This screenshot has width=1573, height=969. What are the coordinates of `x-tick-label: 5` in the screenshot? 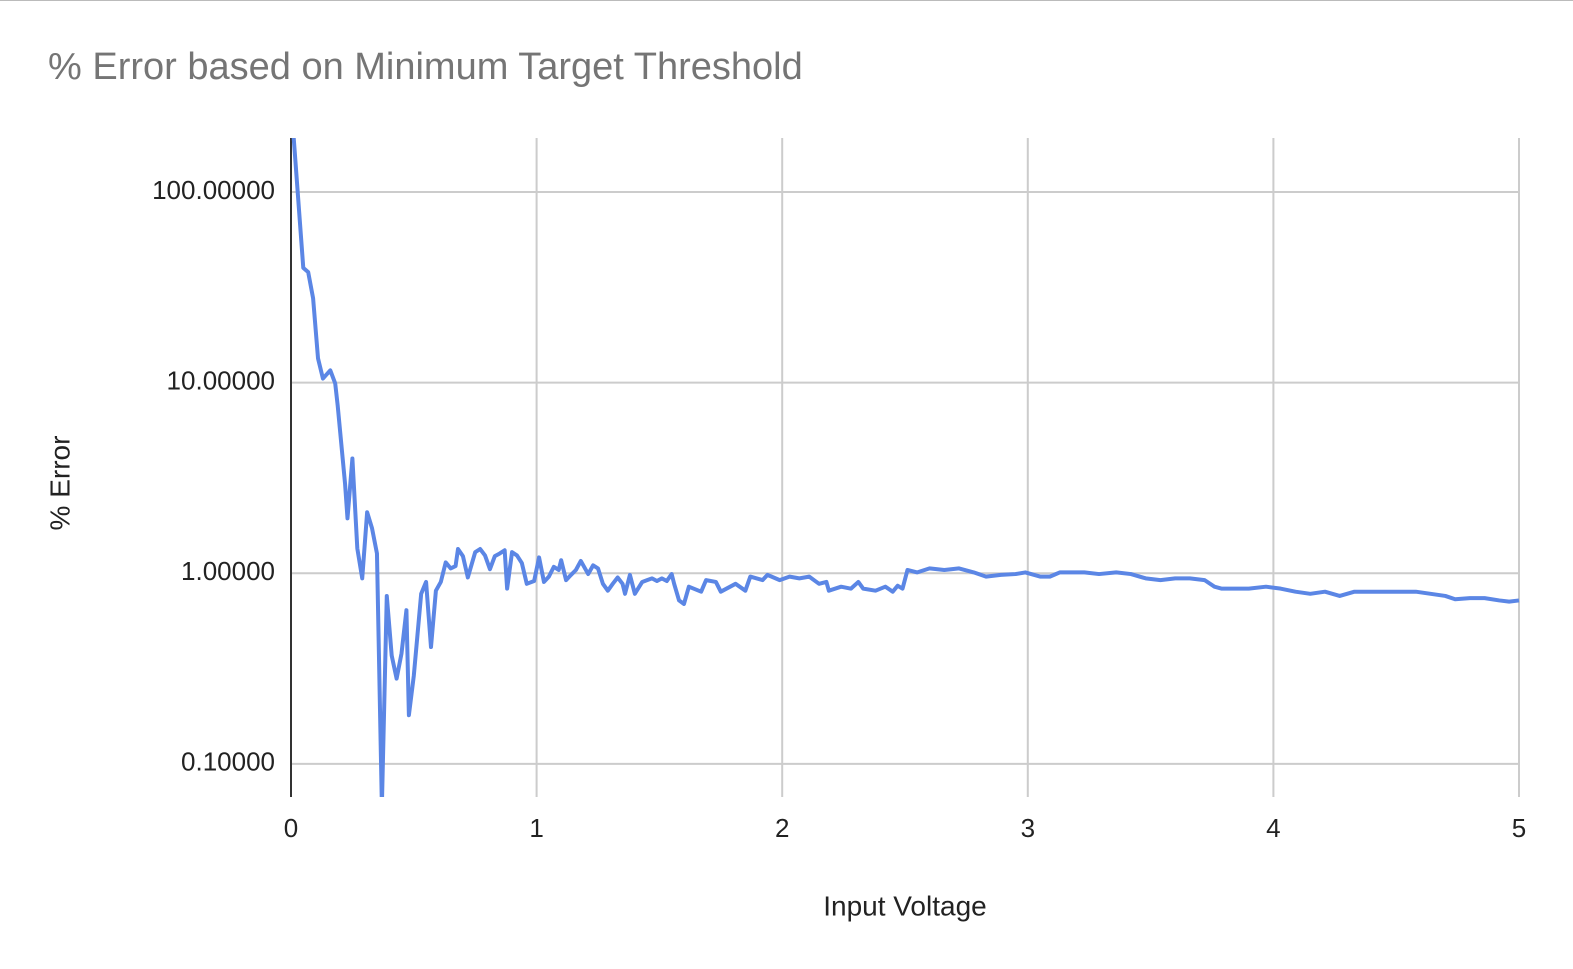 It's located at (1519, 828).